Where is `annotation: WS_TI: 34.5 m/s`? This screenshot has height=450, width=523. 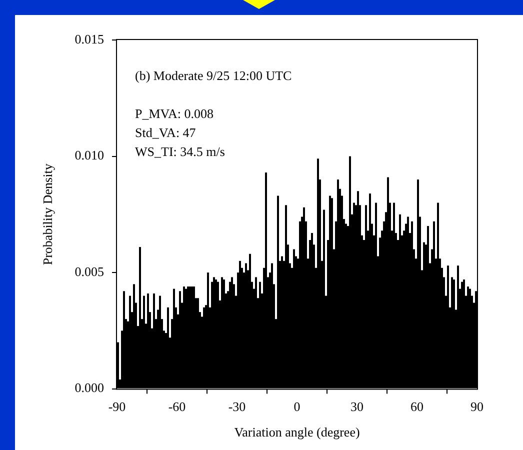
annotation: WS_TI: 34.5 m/s is located at coordinates (180, 151).